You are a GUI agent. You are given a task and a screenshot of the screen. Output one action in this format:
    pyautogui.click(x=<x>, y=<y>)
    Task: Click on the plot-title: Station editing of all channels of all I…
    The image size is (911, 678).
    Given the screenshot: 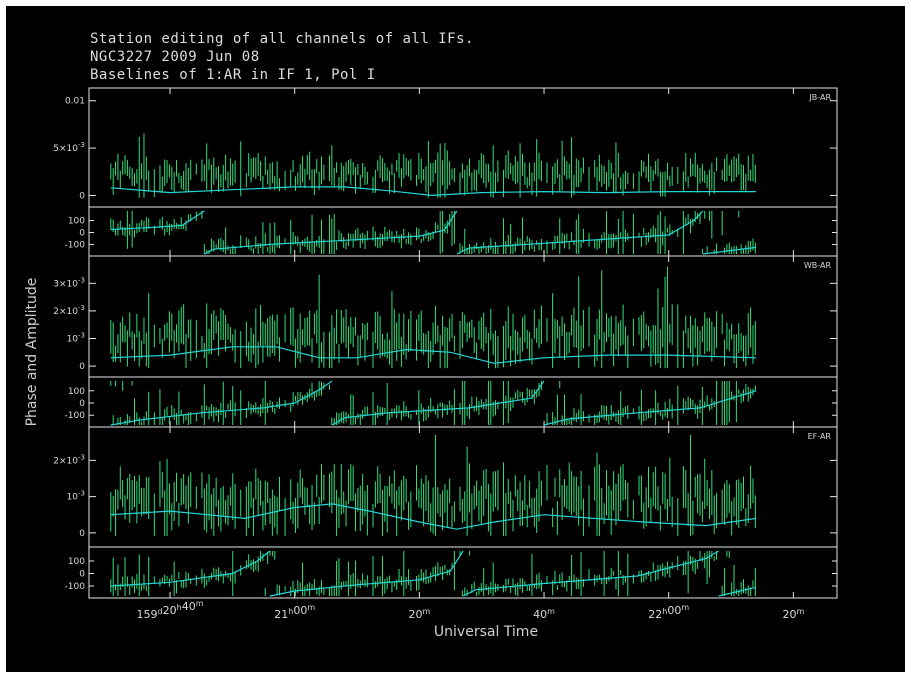 What is the action you would take?
    pyautogui.click(x=282, y=39)
    